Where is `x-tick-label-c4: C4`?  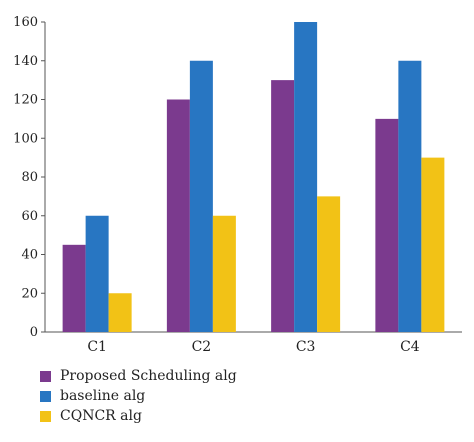 x-tick-label-c4: C4 is located at coordinates (410, 347).